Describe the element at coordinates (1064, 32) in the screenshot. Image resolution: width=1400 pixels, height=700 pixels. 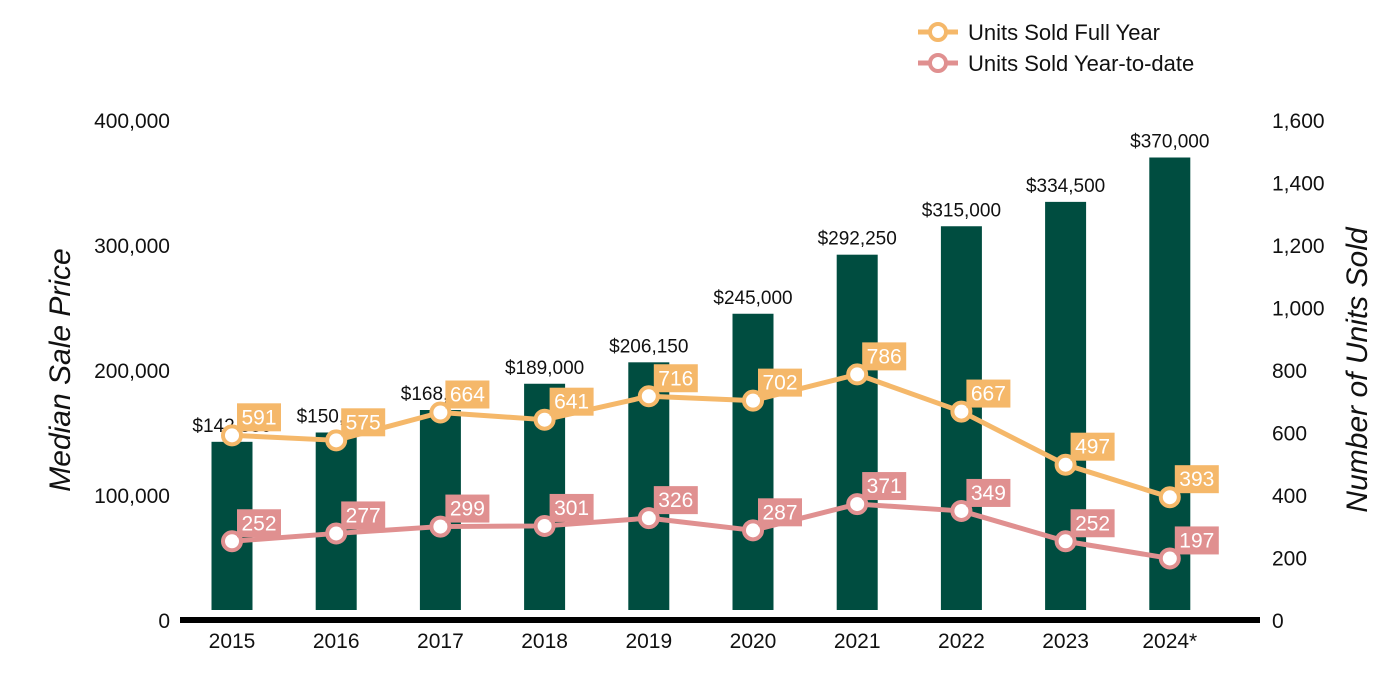
I see `legend-label: Units Sold Full Year` at that location.